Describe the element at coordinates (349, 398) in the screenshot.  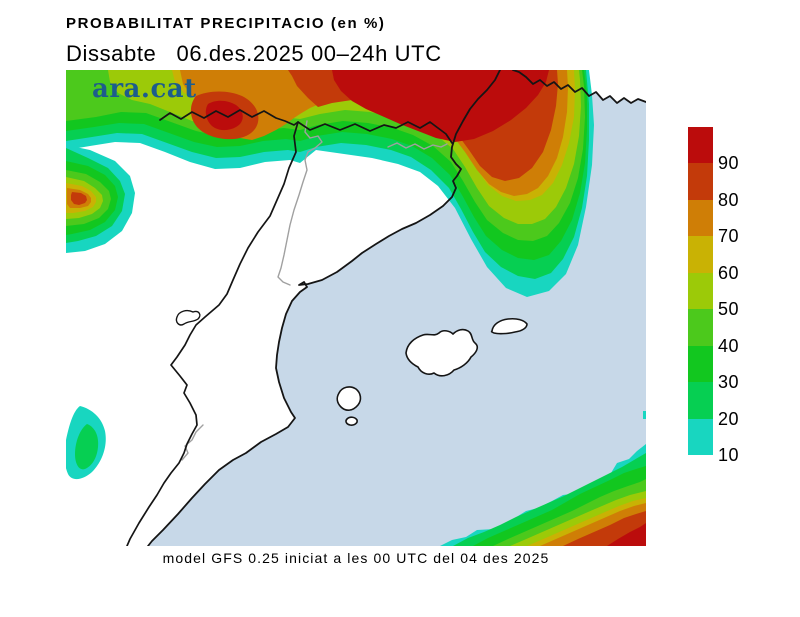
I see `island-eivissa` at that location.